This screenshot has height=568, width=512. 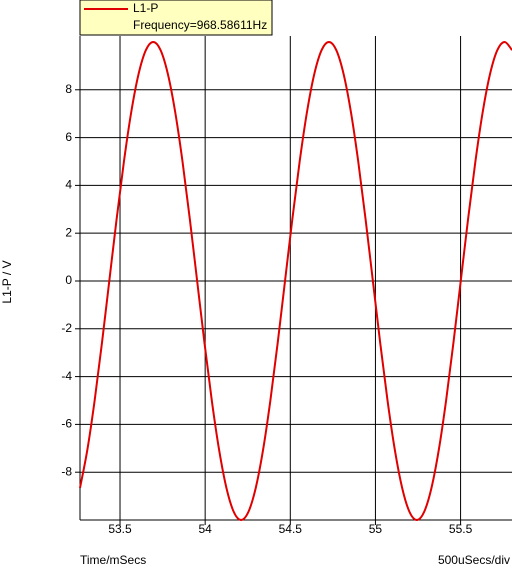 I want to click on legend-box, so click(x=176, y=18).